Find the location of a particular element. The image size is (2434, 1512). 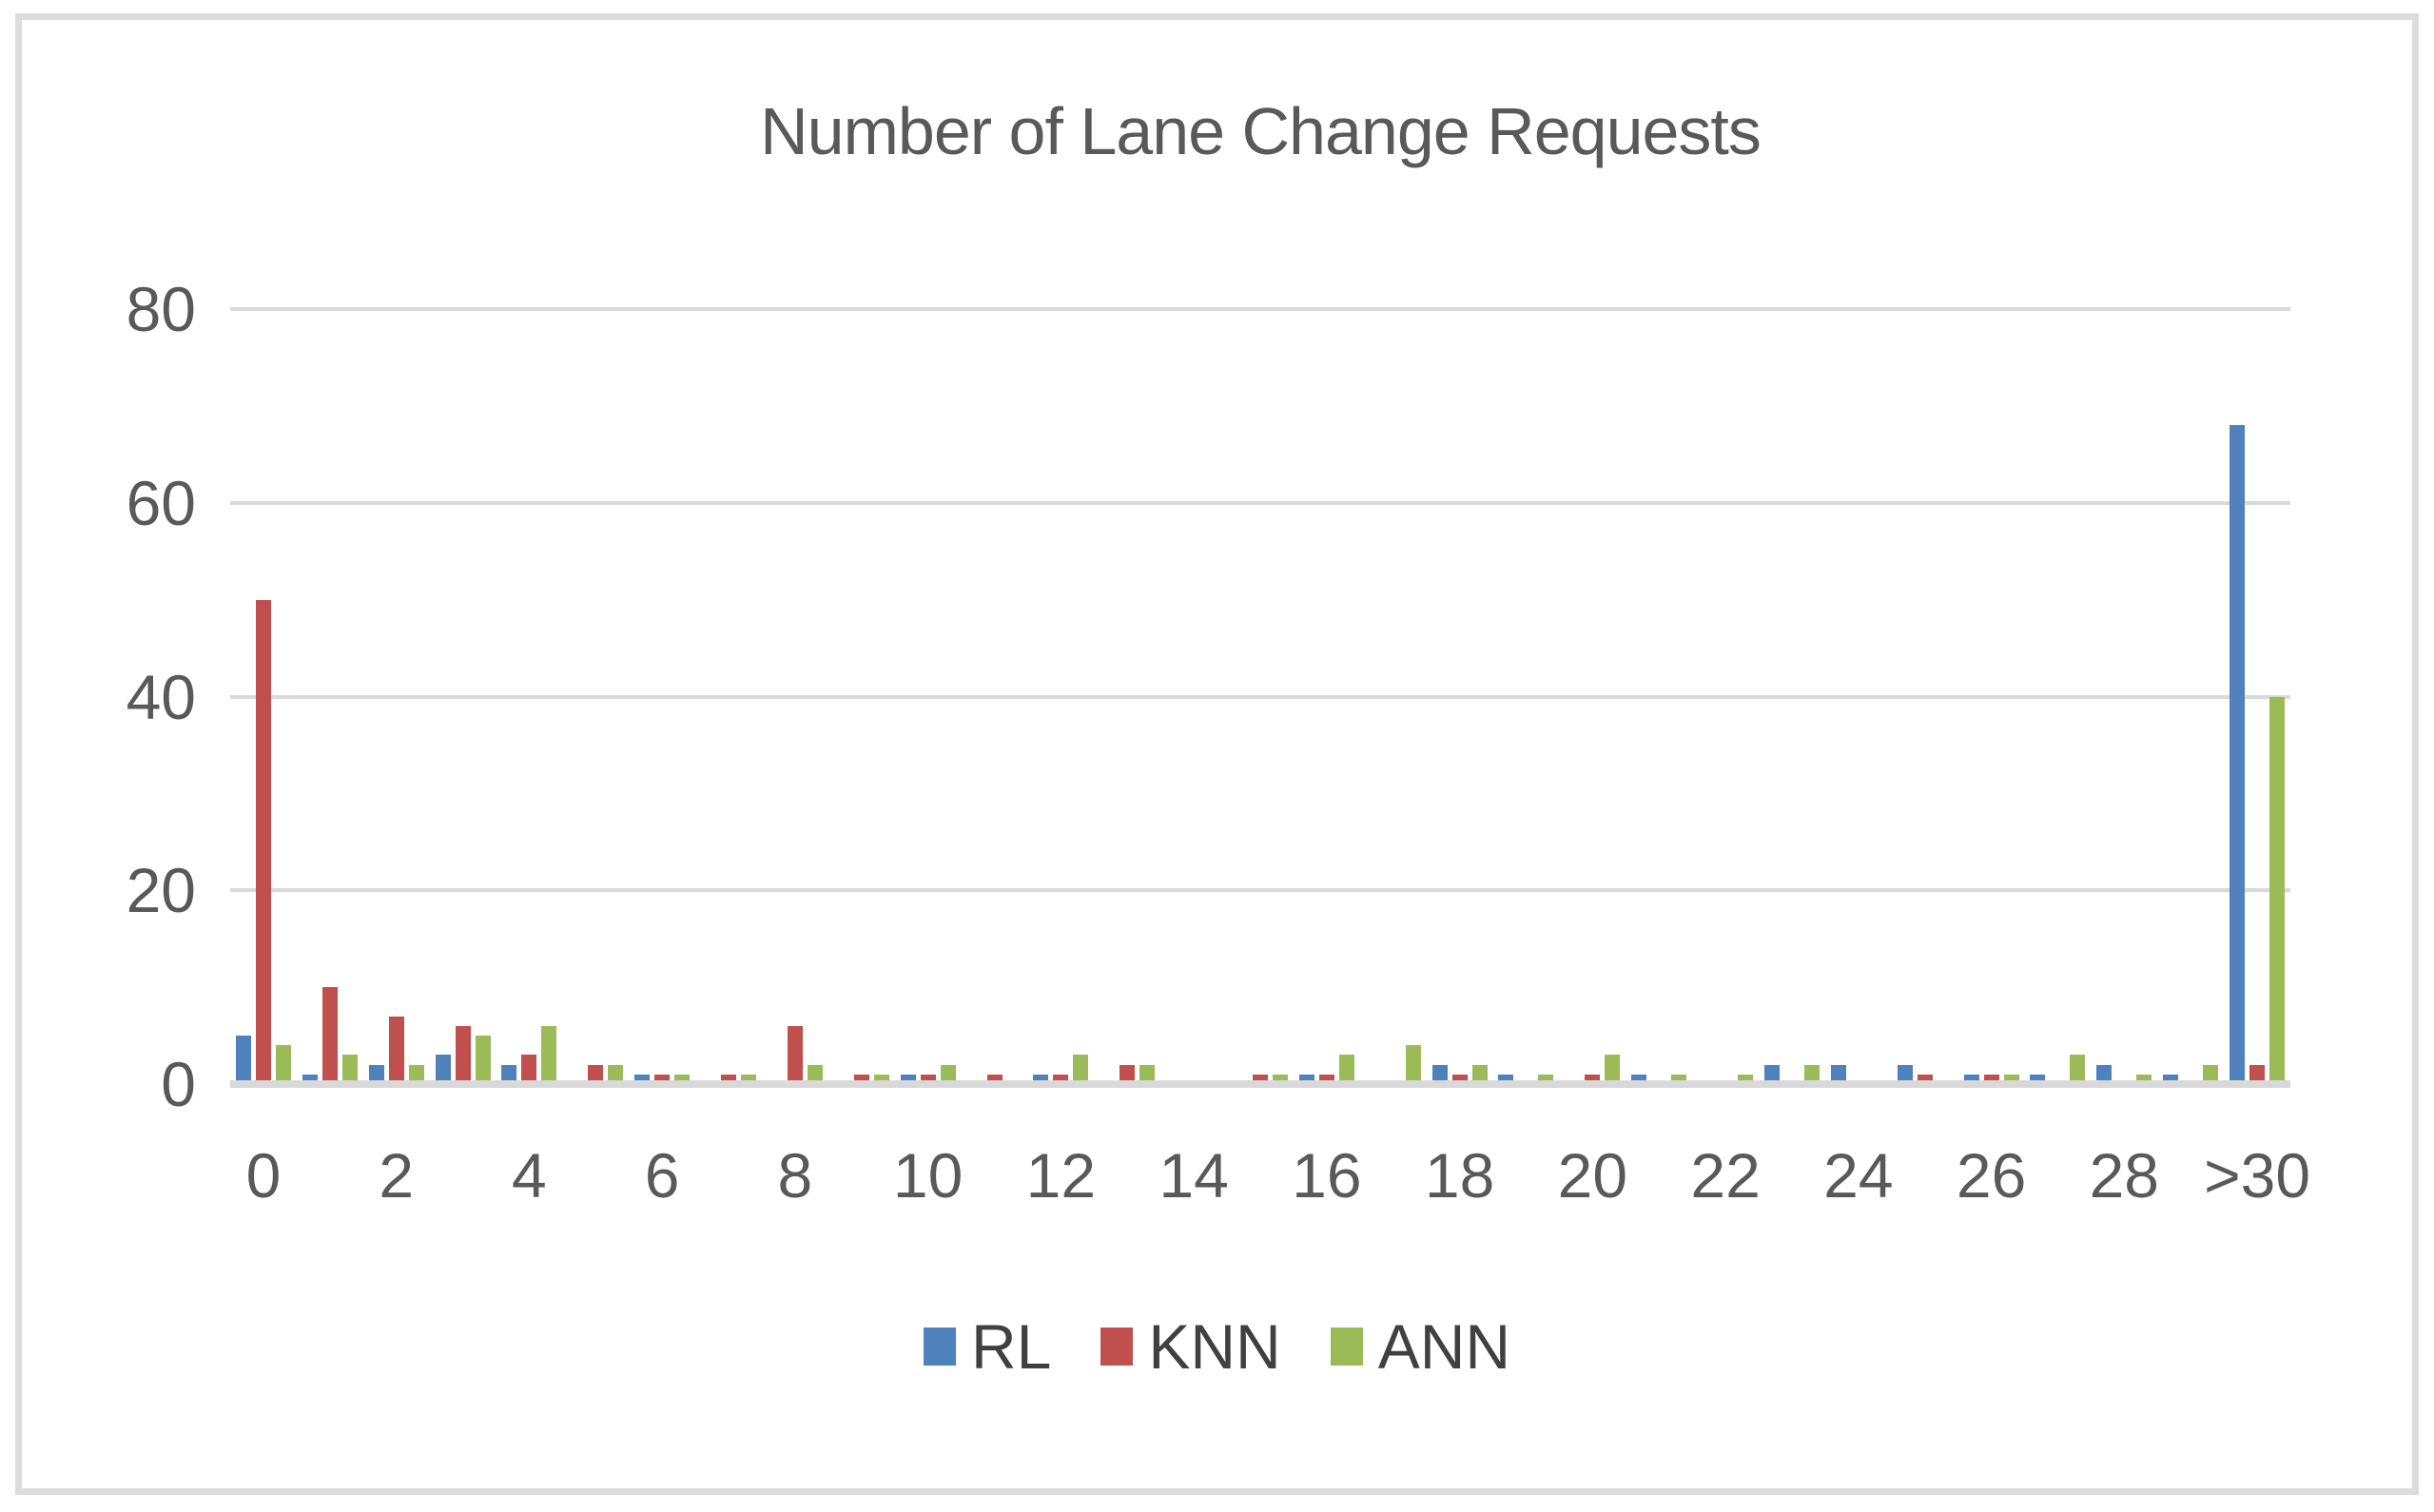

gridline-y40 is located at coordinates (1260, 696).